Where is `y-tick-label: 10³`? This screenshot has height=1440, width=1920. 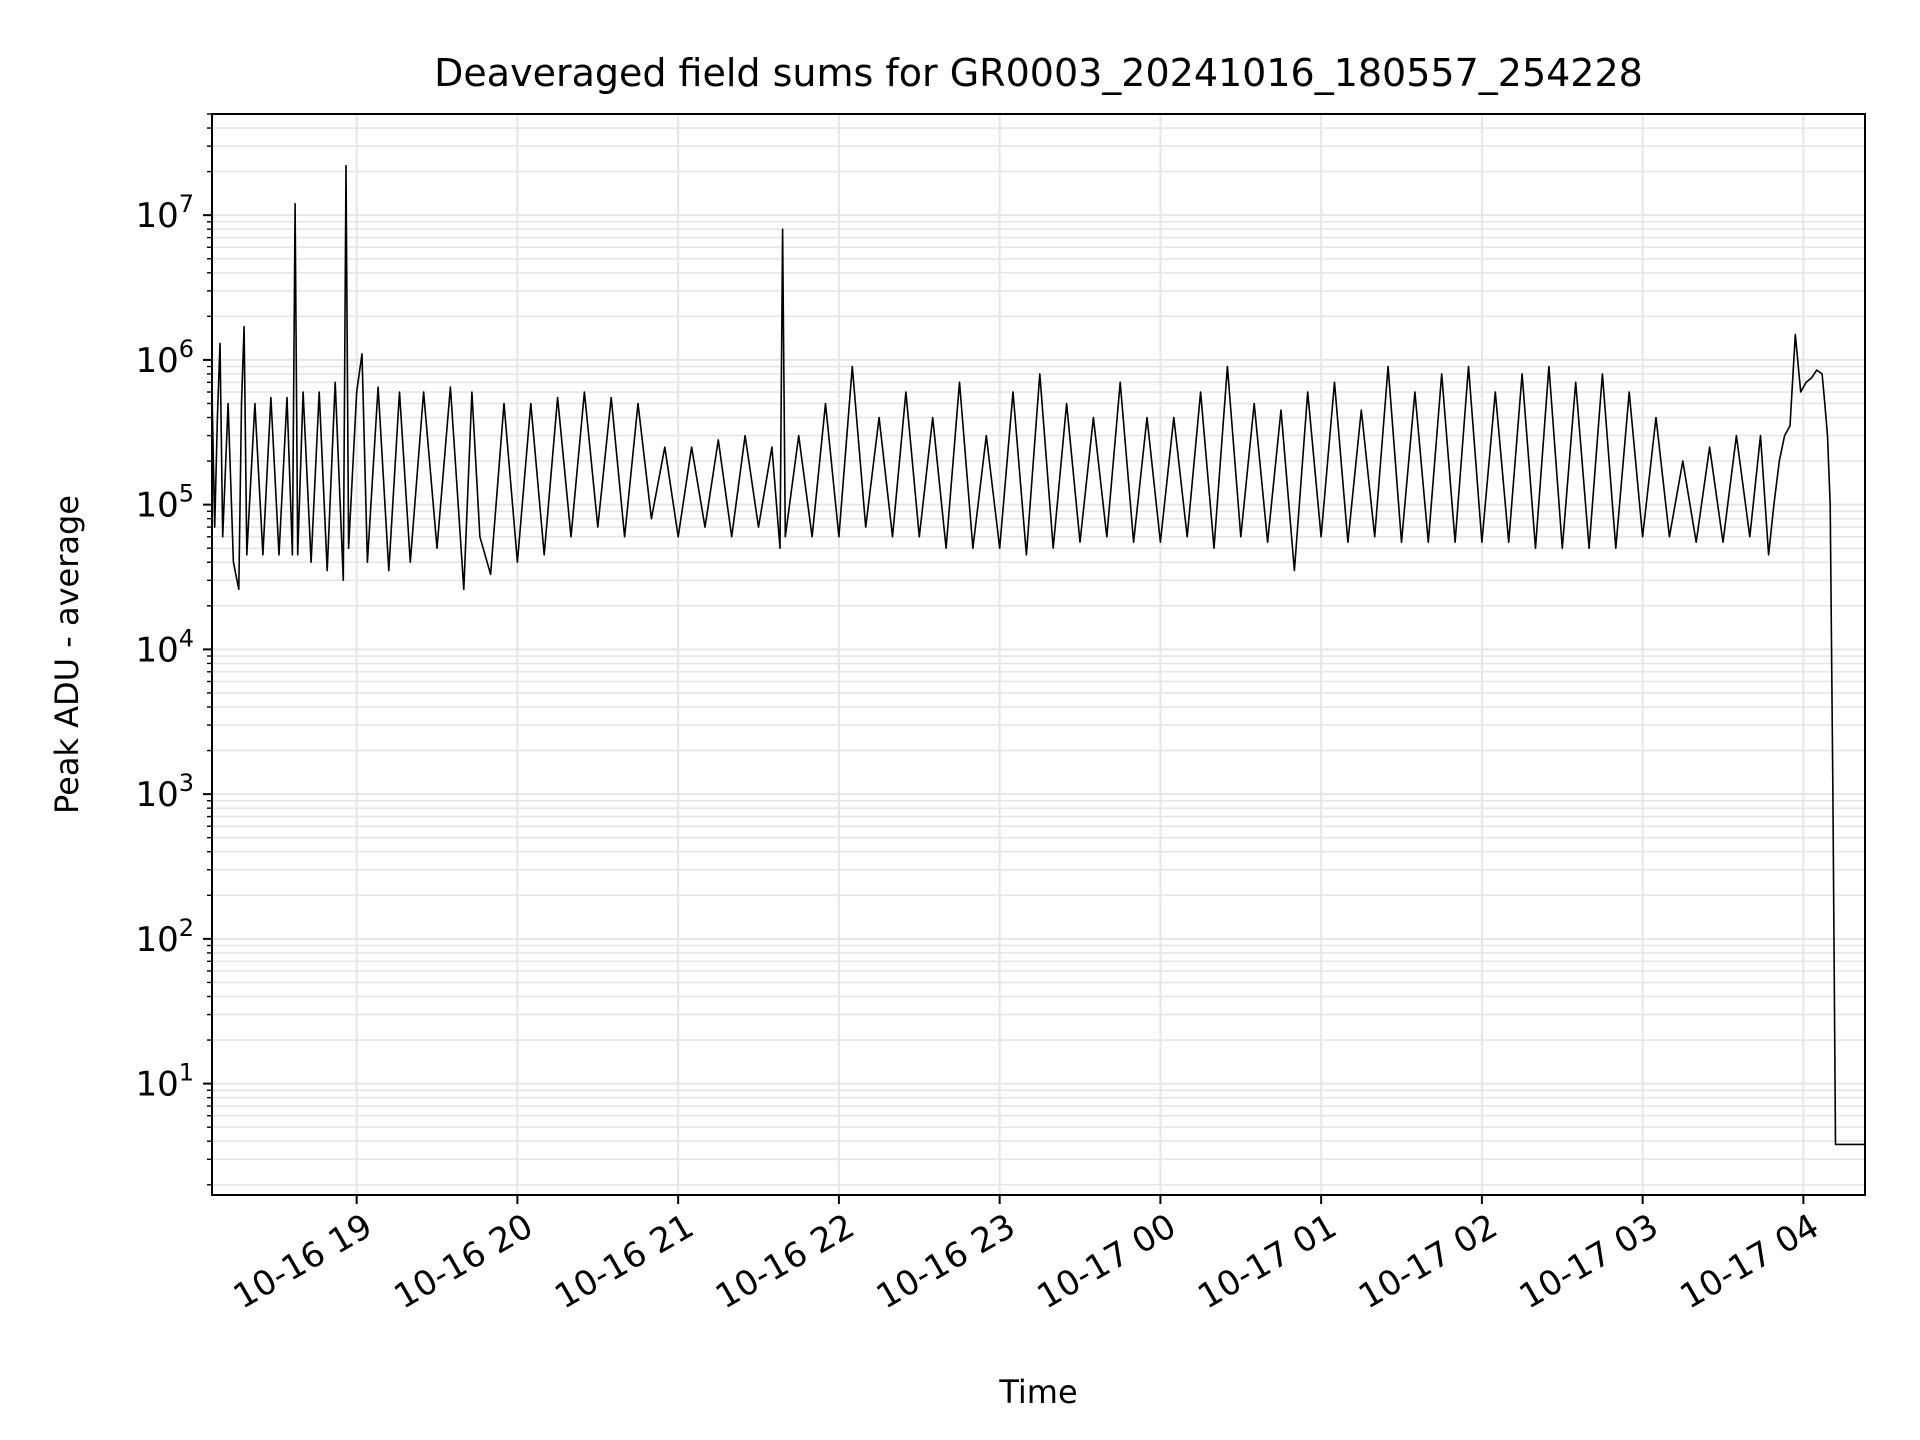 y-tick-label: 10³ is located at coordinates (164, 792).